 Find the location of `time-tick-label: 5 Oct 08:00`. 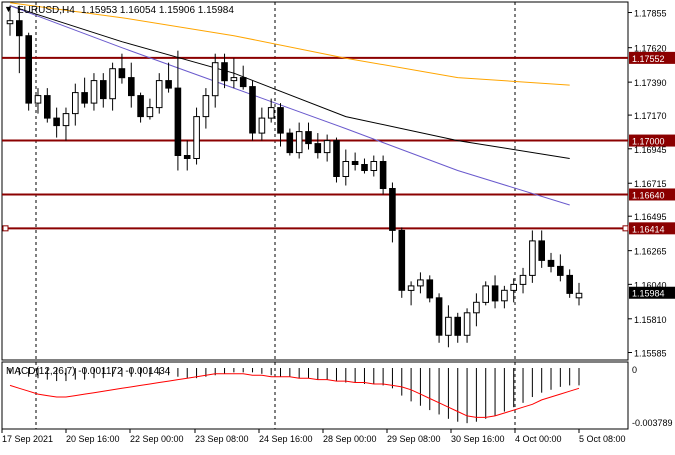

time-tick-label: 5 Oct 08:00 is located at coordinates (602, 439).